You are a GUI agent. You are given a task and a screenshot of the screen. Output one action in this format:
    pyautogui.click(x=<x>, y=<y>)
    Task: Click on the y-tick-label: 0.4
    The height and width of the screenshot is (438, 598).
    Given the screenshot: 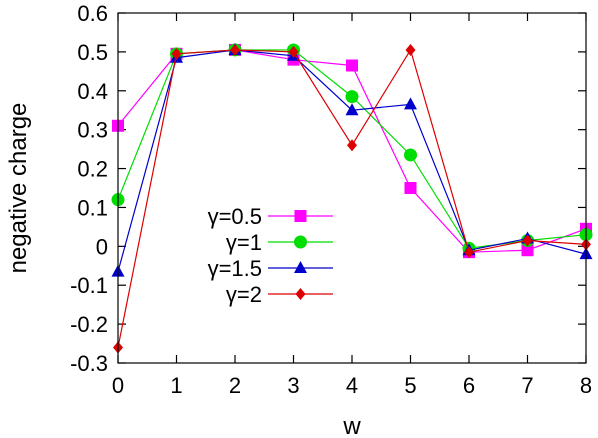 What is the action you would take?
    pyautogui.click(x=92, y=91)
    